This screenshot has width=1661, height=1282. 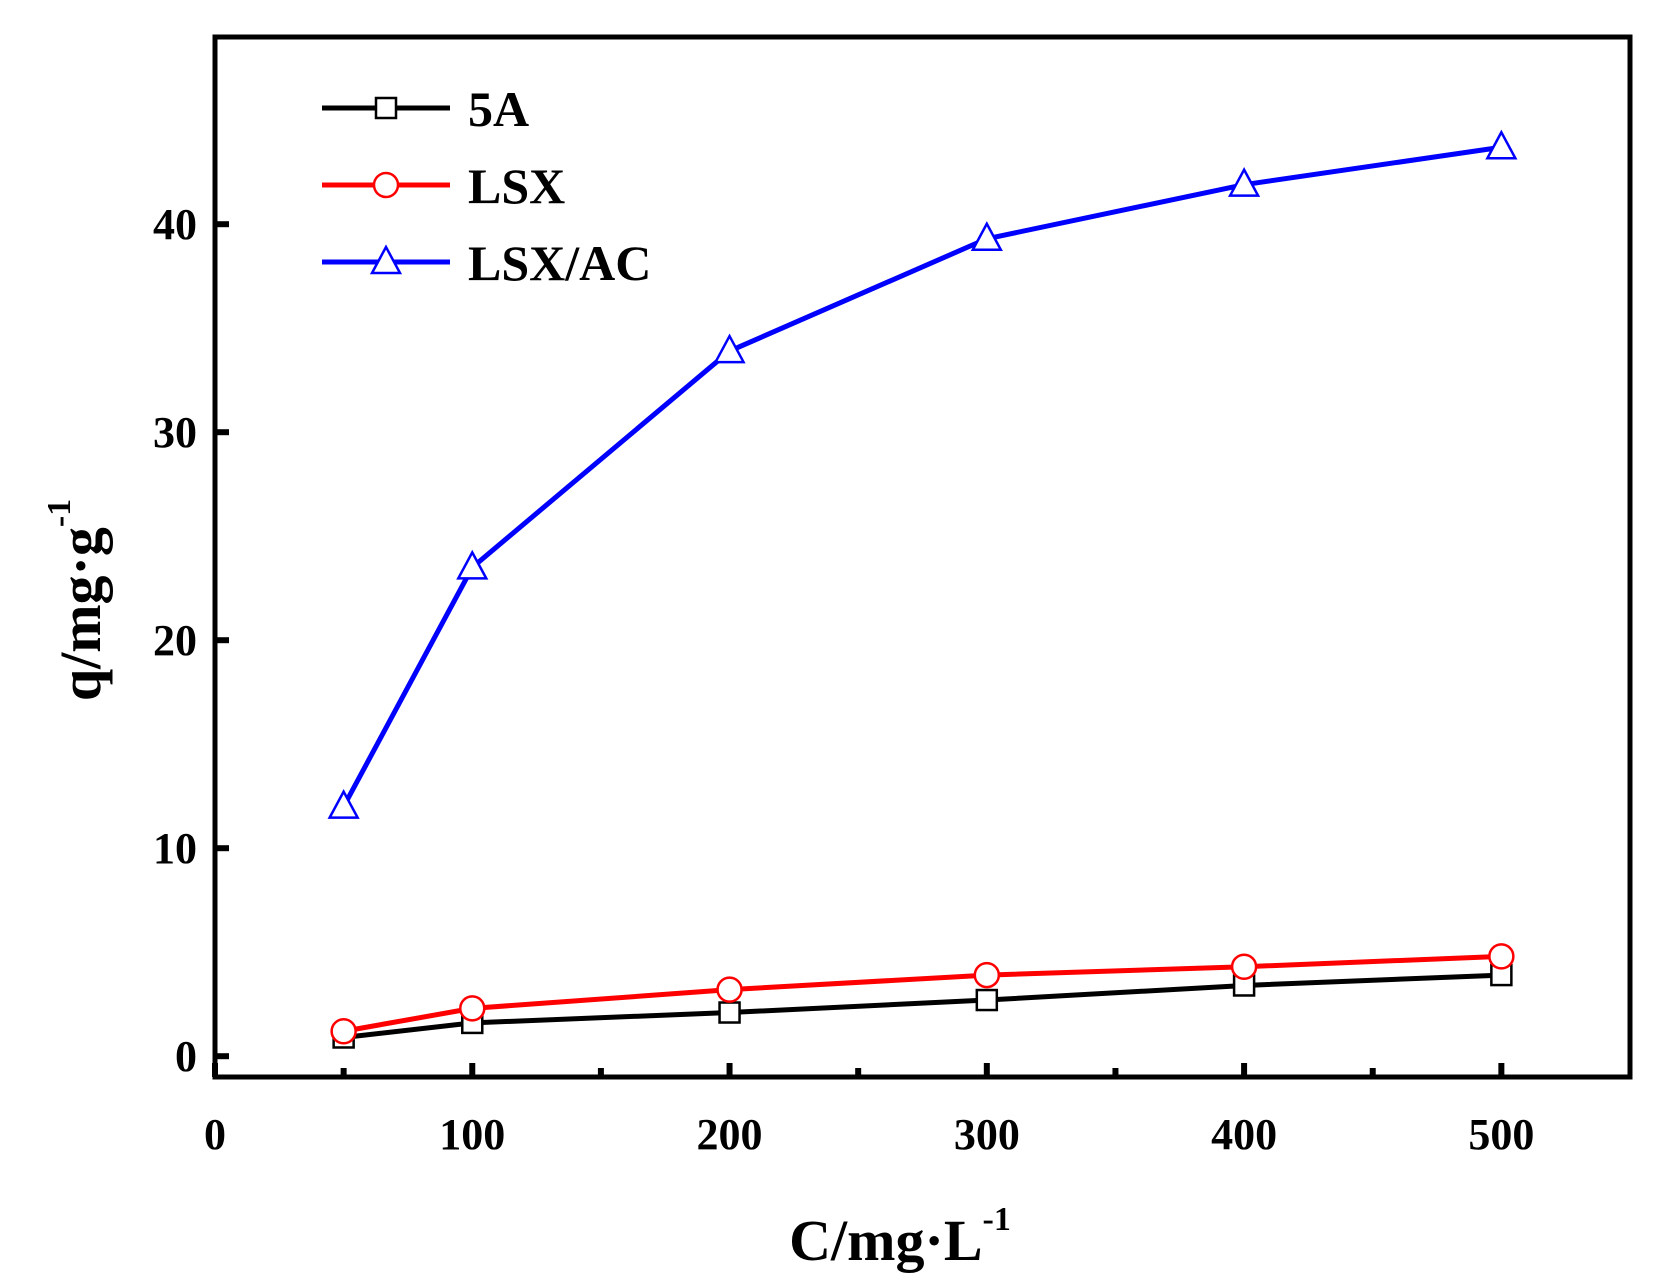 I want to click on legend-item-5a: 5A, so click(x=425, y=109).